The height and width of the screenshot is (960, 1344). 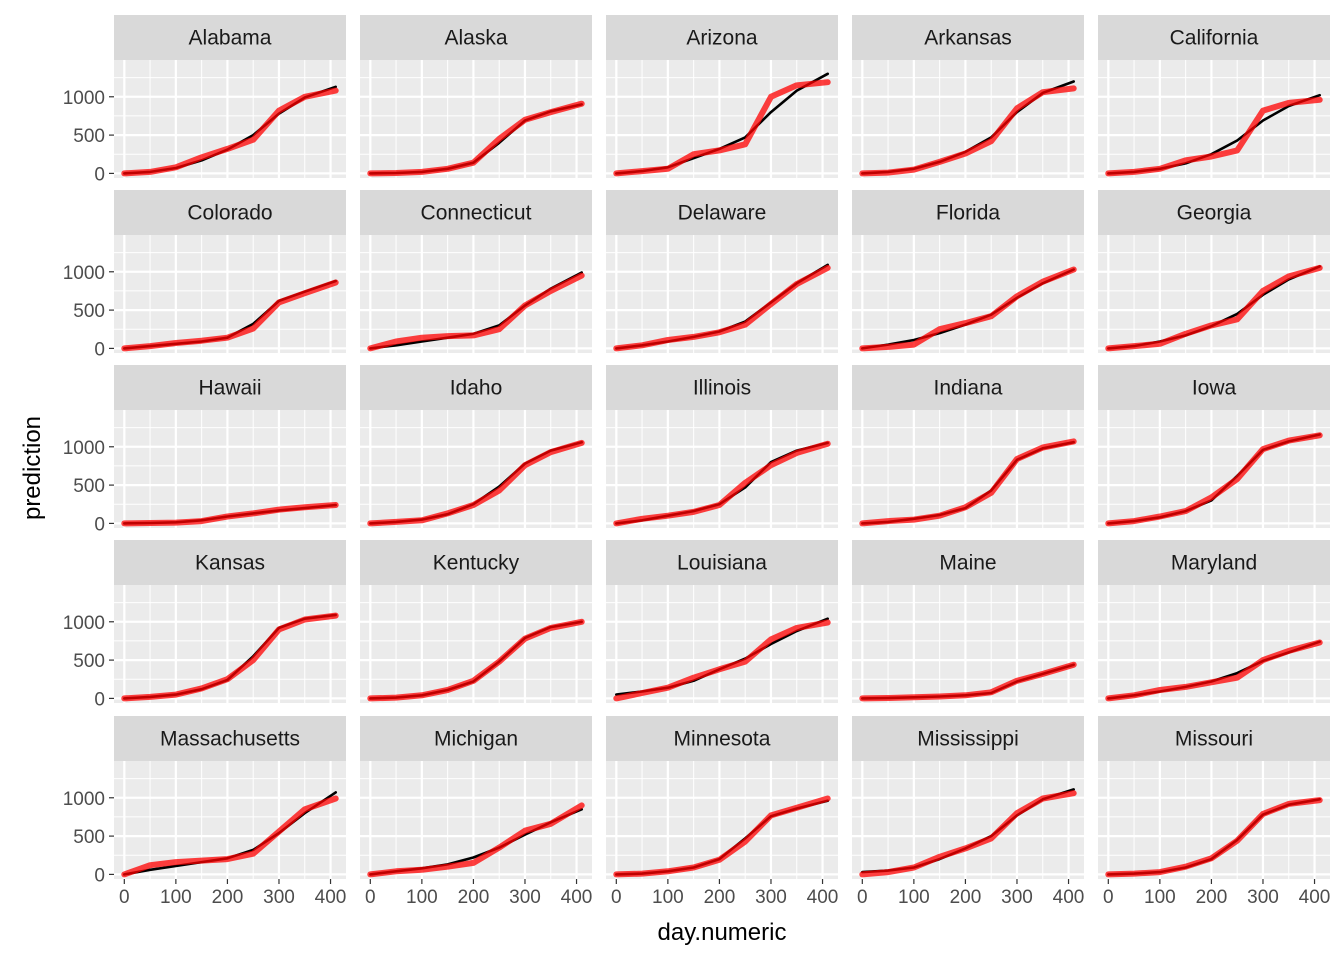 I want to click on facet-strip-label: Maine, so click(x=967, y=563).